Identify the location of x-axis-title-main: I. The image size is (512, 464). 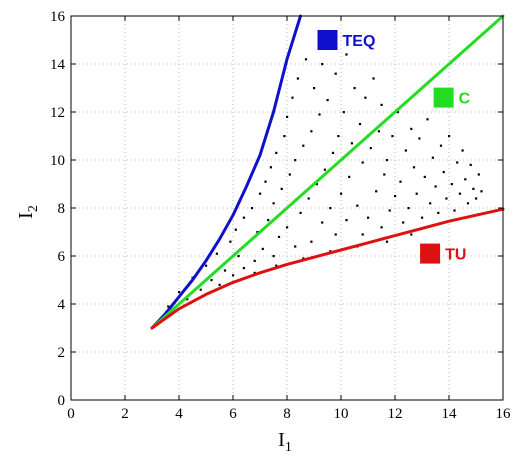
(281, 440).